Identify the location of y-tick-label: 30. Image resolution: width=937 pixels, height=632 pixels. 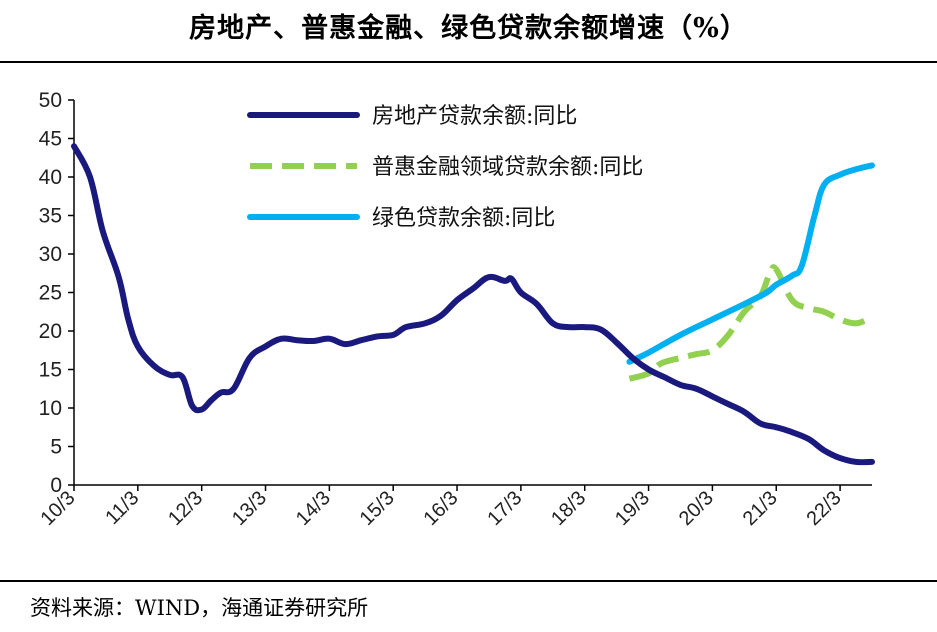
(50, 254).